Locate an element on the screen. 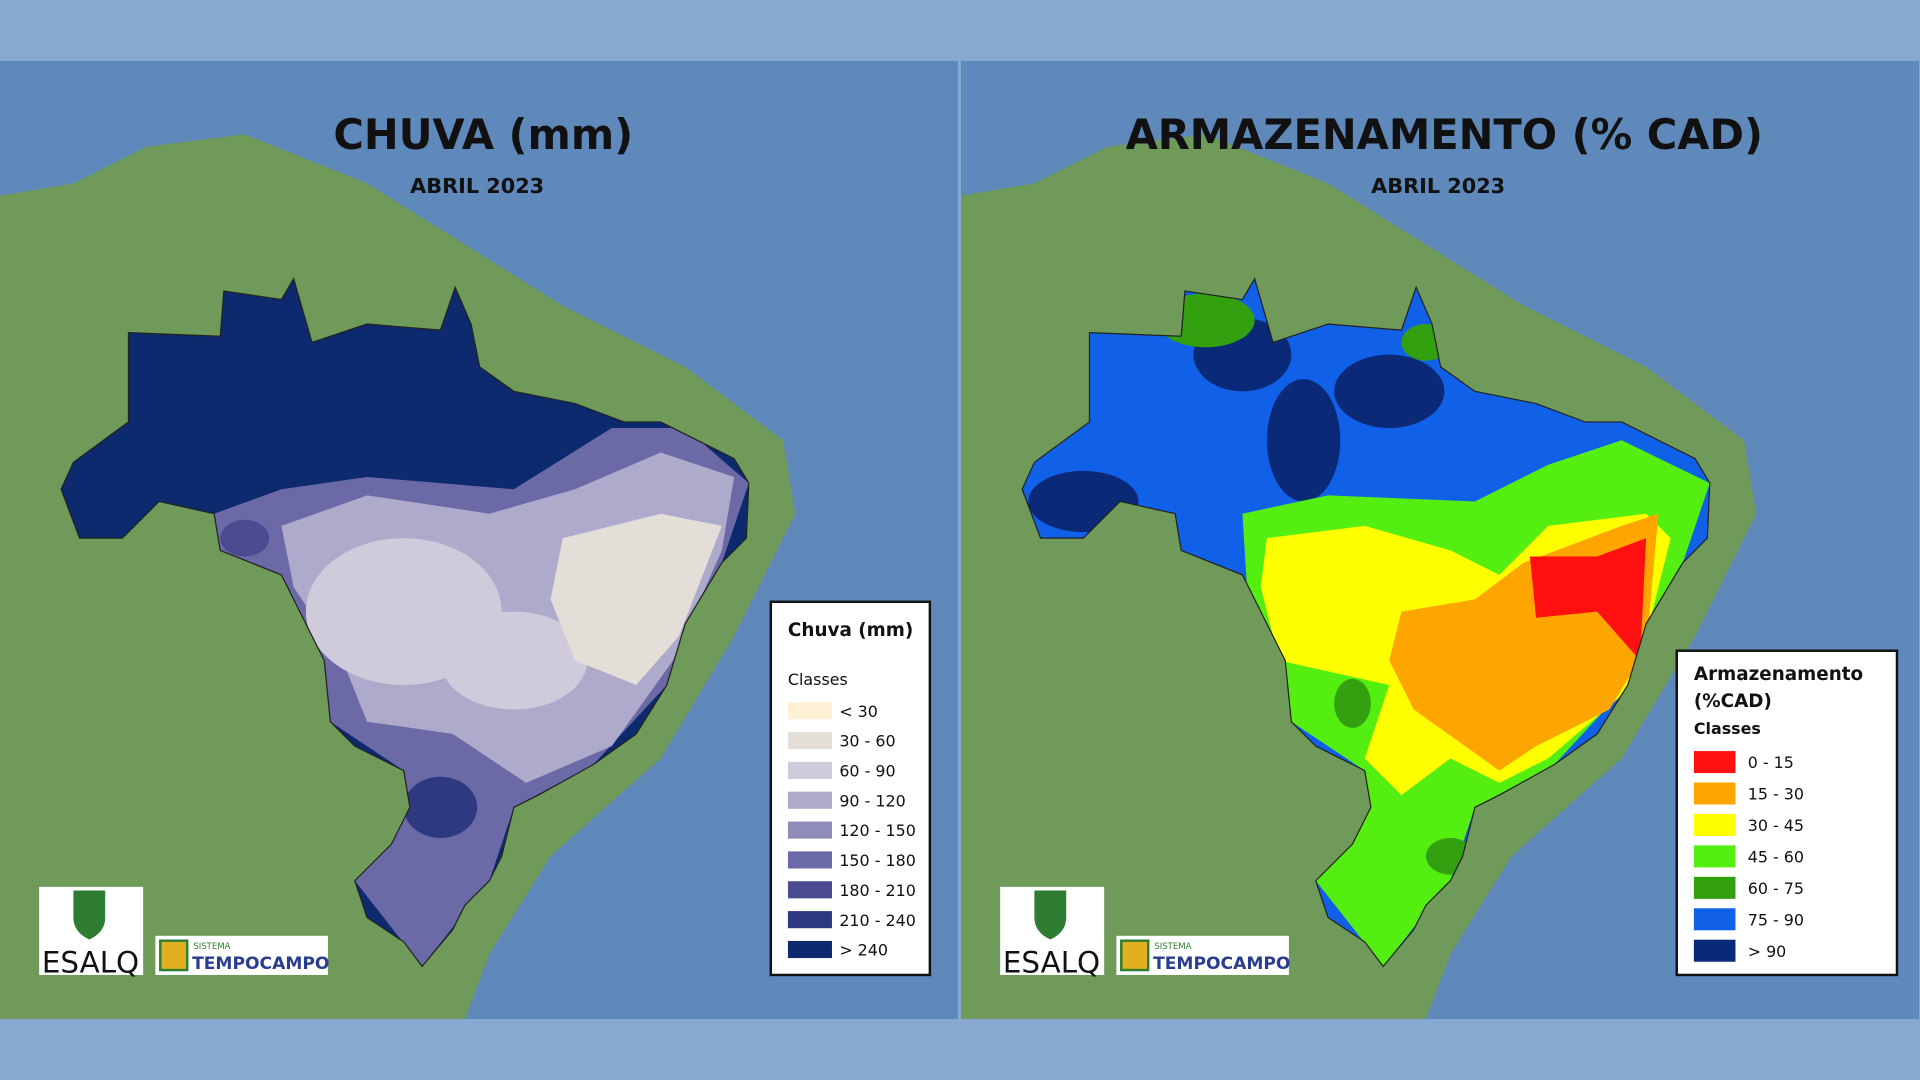 Image resolution: width=1920 pixels, height=1080 pixels. legend-label: 0 - 15 is located at coordinates (1771, 762).